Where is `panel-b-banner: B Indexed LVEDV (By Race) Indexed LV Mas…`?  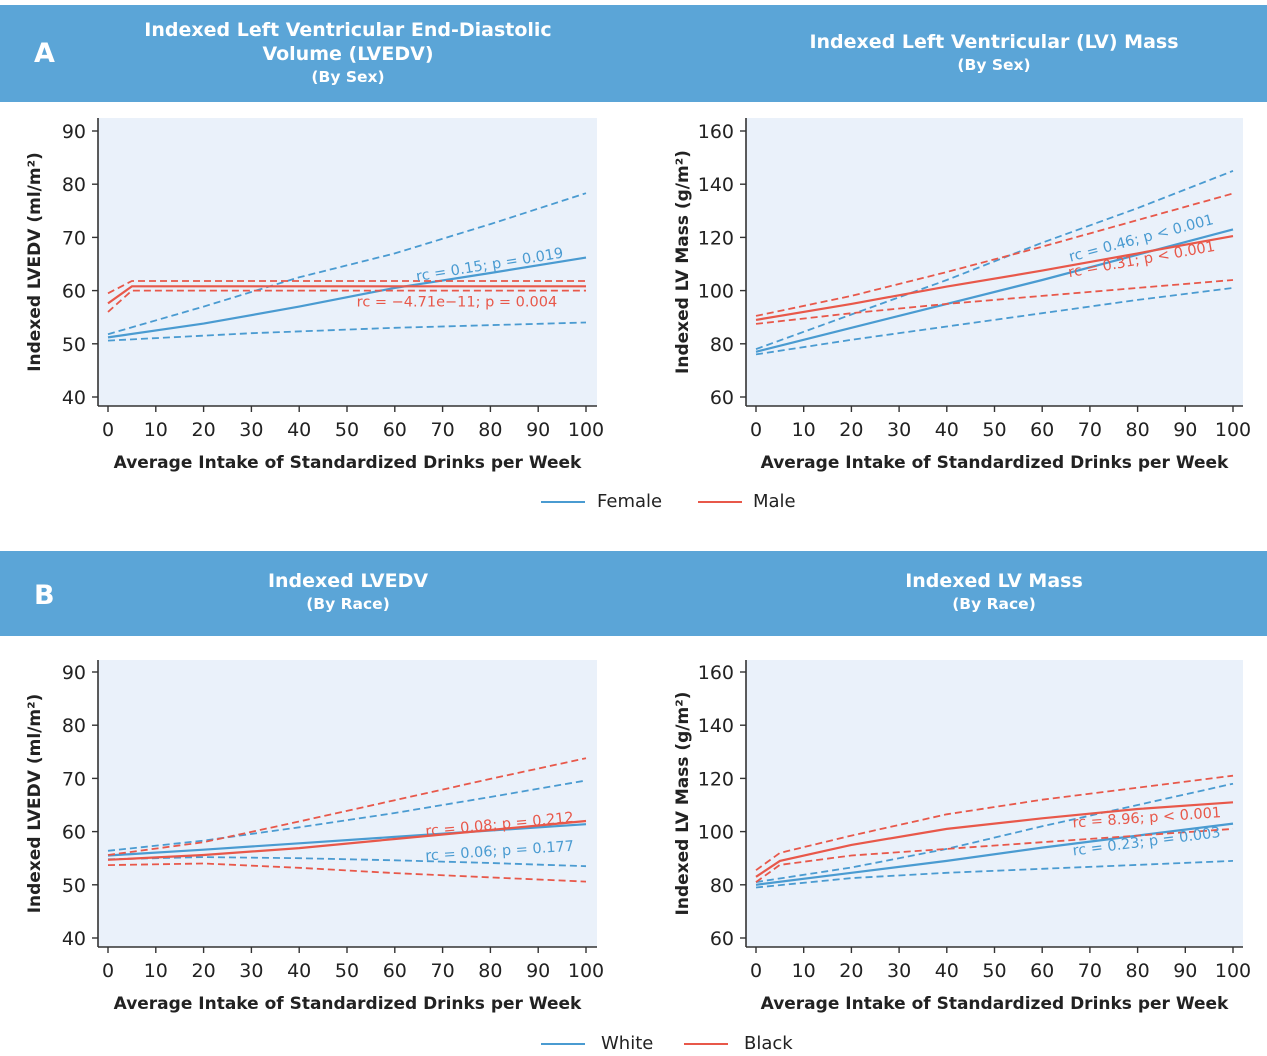
panel-b-banner: B Indexed LVEDV (By Race) Indexed LV Mas… is located at coordinates (633, 593).